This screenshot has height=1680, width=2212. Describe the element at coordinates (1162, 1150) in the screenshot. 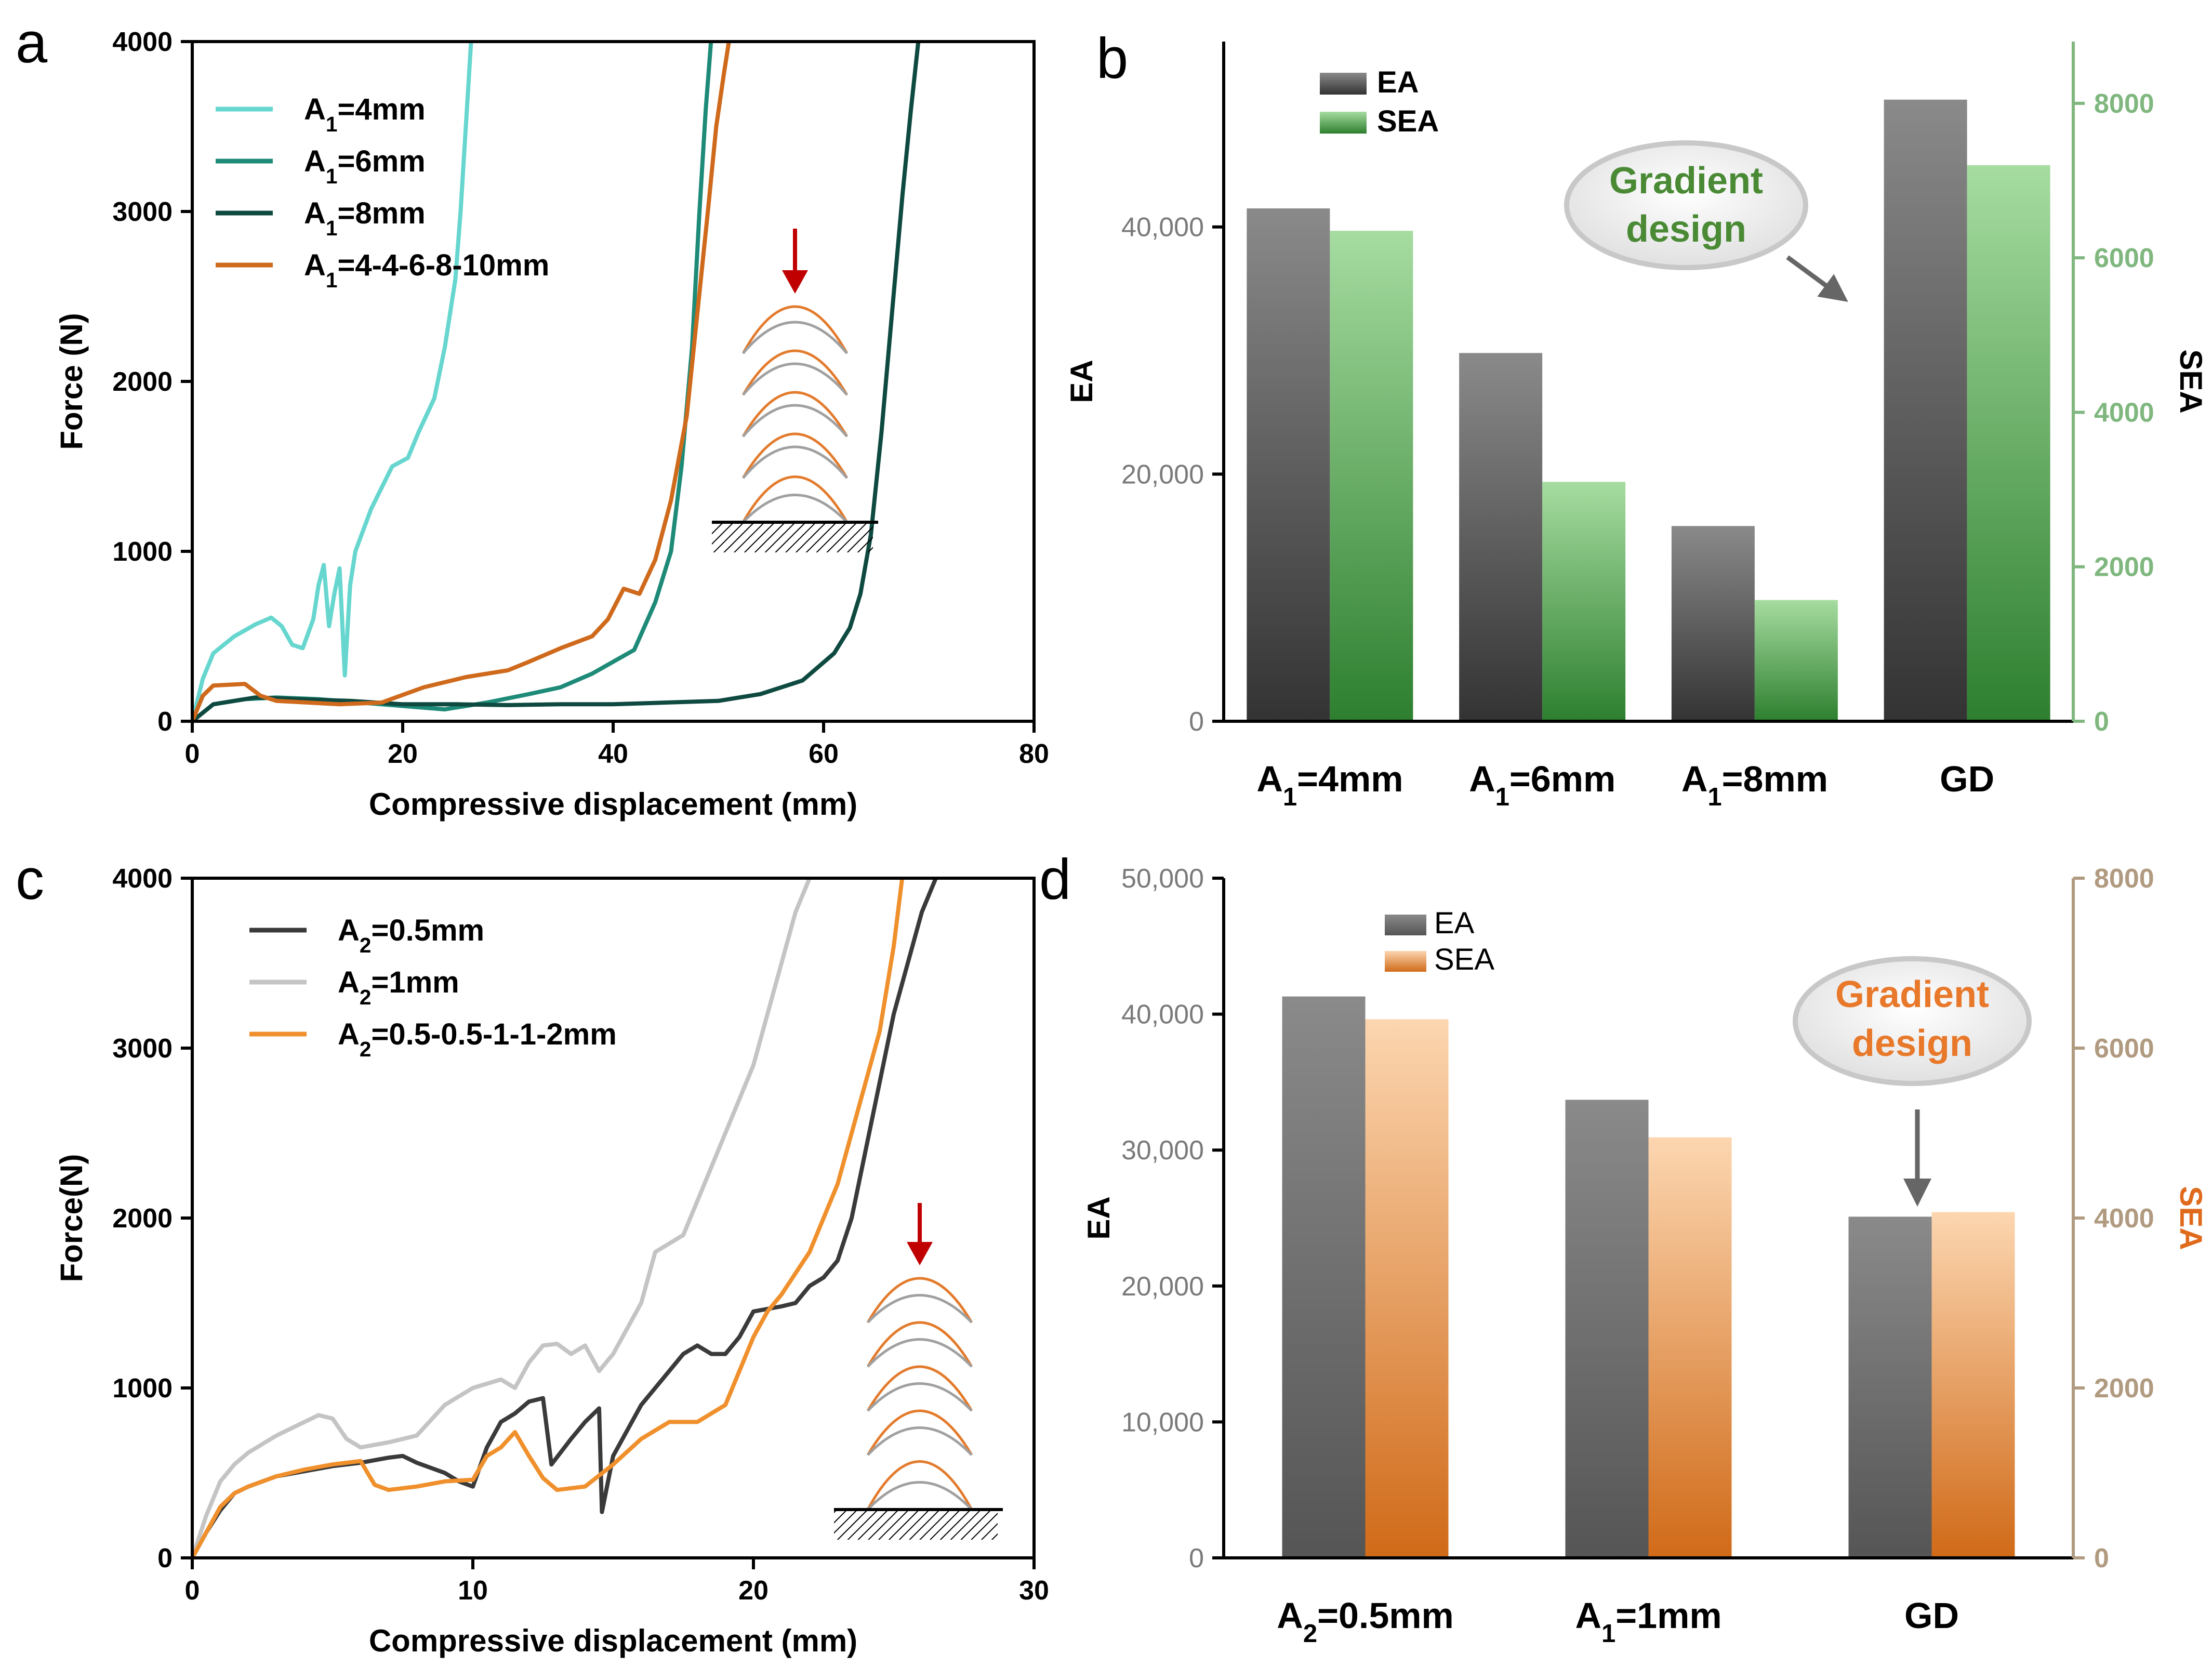

I see `y-tick-label: 30,000` at that location.